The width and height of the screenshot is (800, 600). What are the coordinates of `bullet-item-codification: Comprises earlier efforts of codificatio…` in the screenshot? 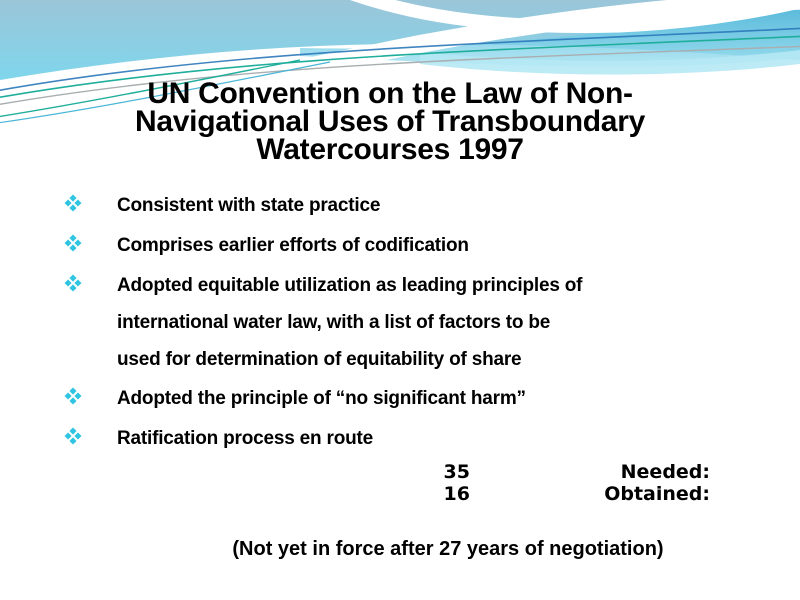 It's located at (424, 245).